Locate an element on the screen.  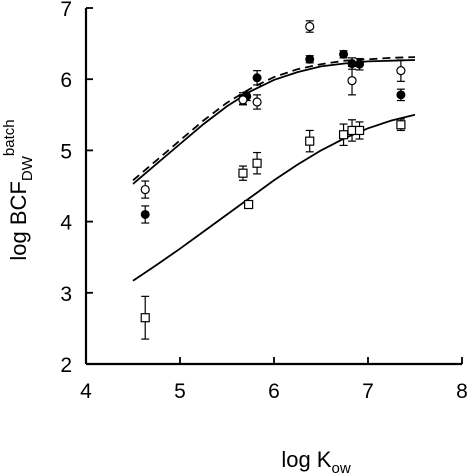
y-axis-title: log BCFDWbatch is located at coordinates (18, 189).